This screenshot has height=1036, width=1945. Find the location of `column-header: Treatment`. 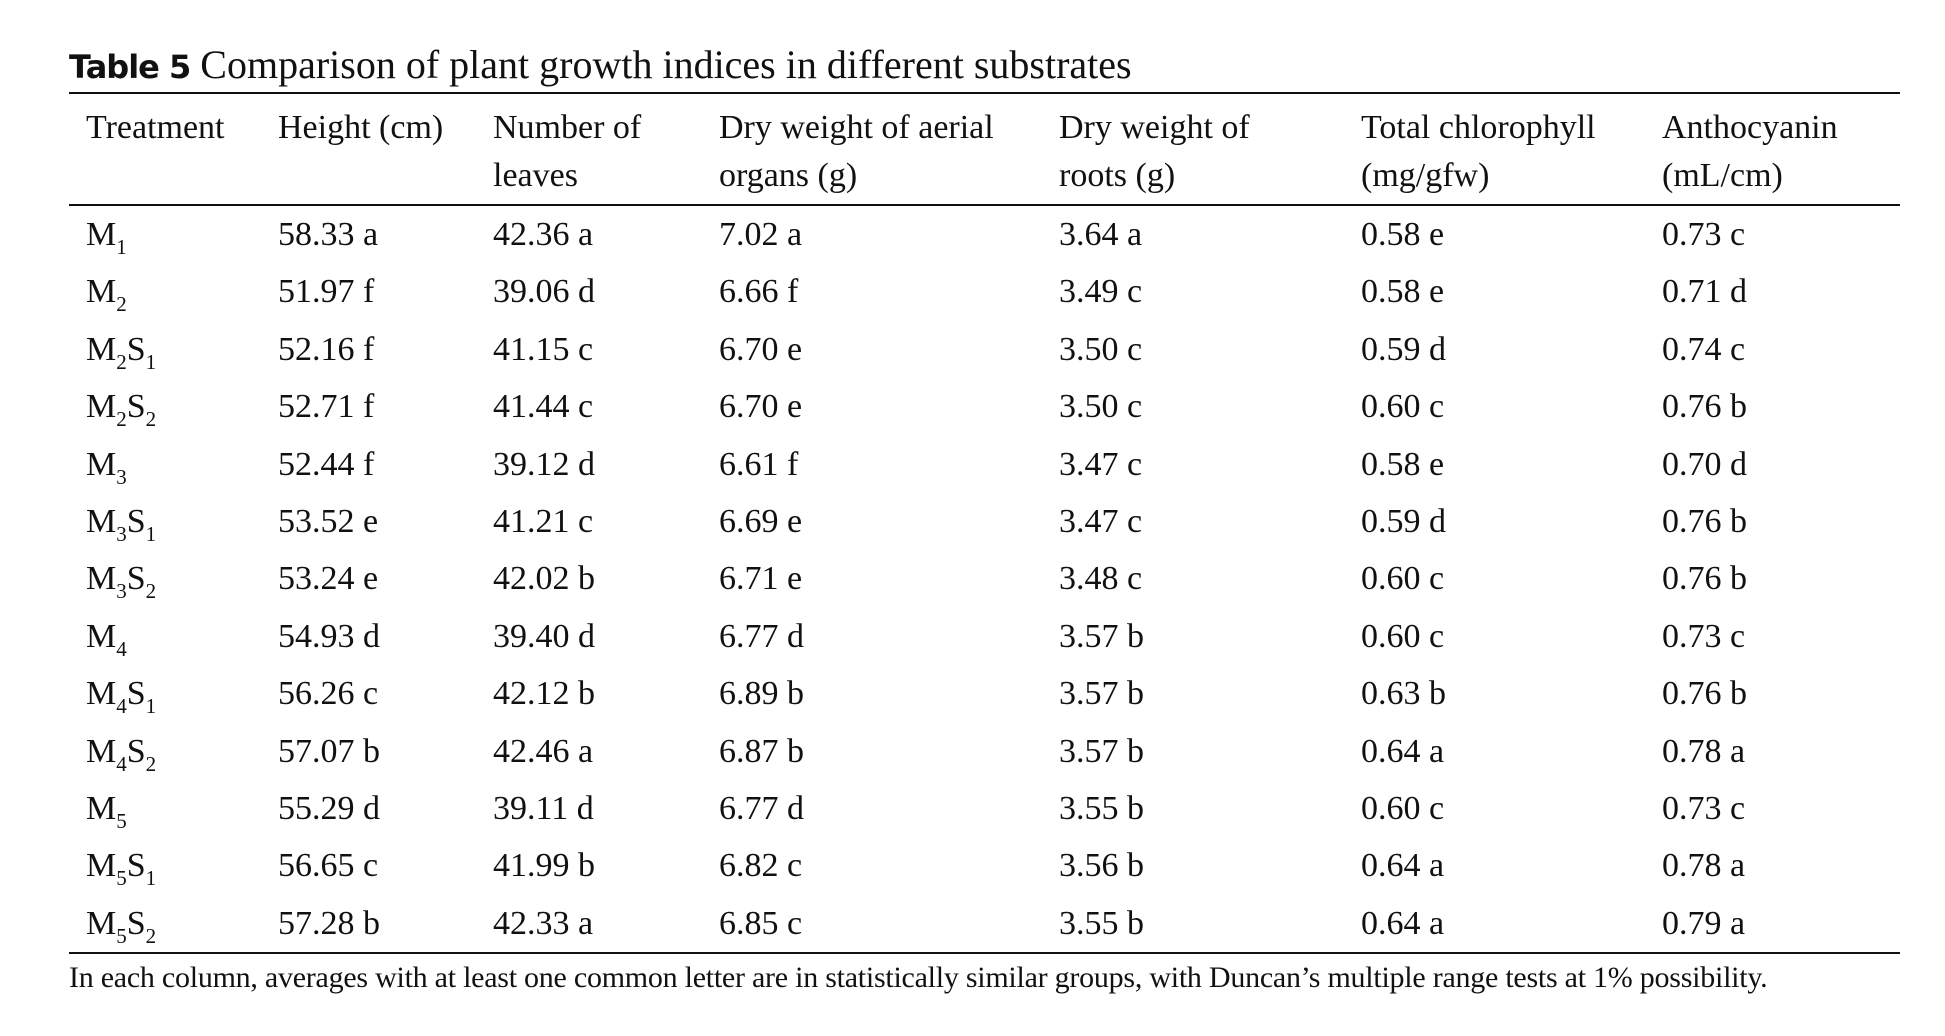

column-header: Treatment is located at coordinates (165, 149).